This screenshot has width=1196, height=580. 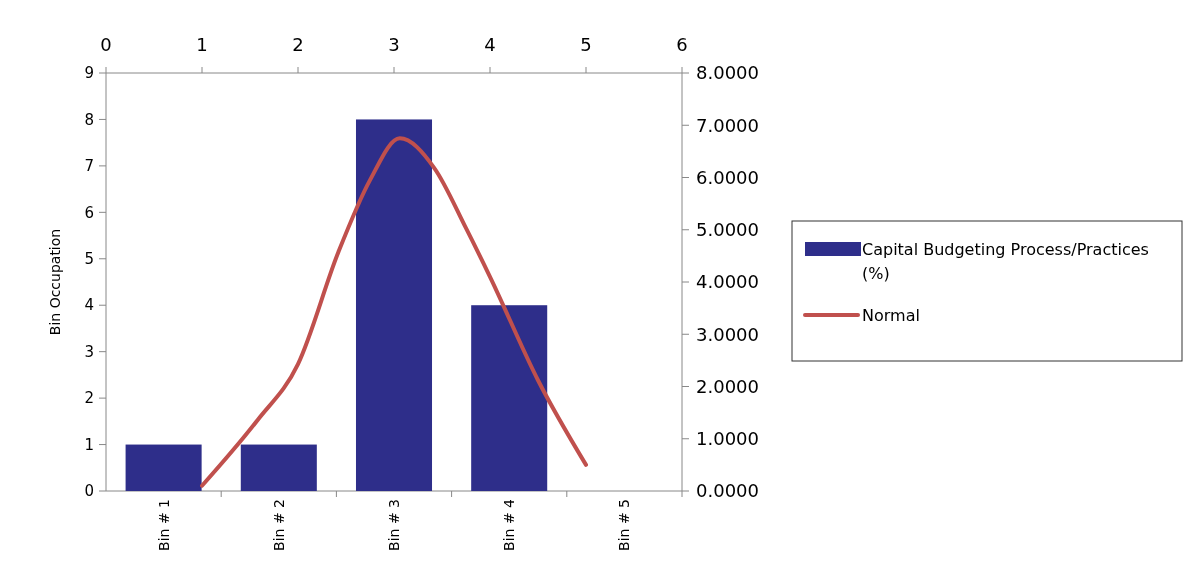 What do you see at coordinates (89, 166) in the screenshot?
I see `y-tick-label: 7` at bounding box center [89, 166].